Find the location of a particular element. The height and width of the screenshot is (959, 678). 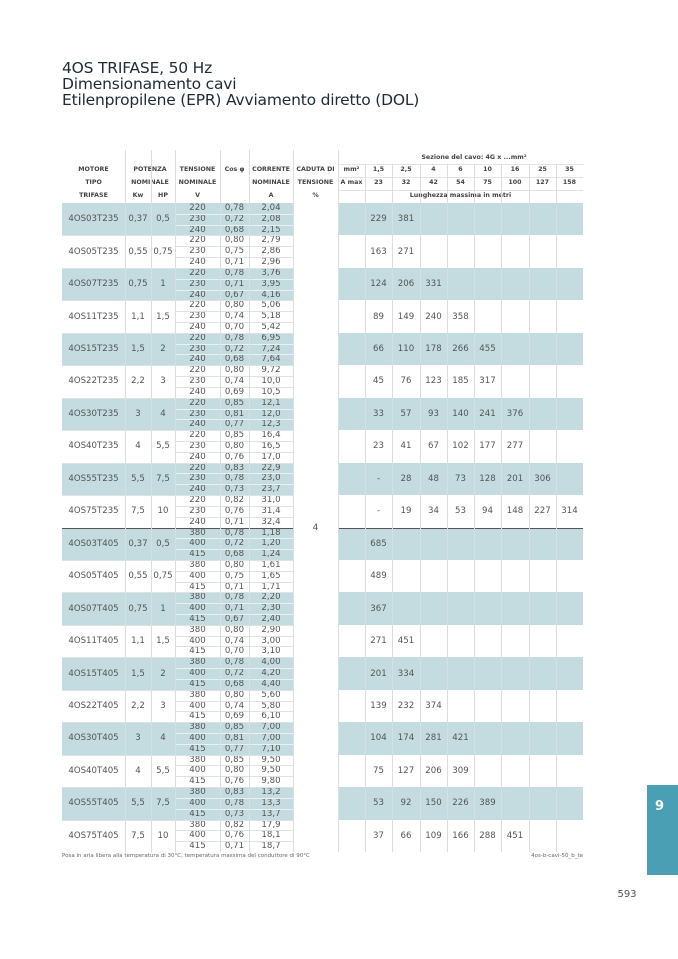

header-section: 35 is located at coordinates (569, 169).